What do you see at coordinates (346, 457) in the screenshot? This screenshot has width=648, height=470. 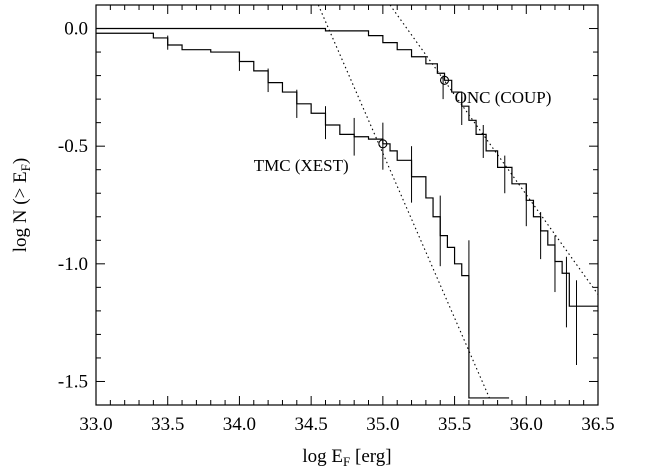 I see `x-axis-title: log EF [erg]` at bounding box center [346, 457].